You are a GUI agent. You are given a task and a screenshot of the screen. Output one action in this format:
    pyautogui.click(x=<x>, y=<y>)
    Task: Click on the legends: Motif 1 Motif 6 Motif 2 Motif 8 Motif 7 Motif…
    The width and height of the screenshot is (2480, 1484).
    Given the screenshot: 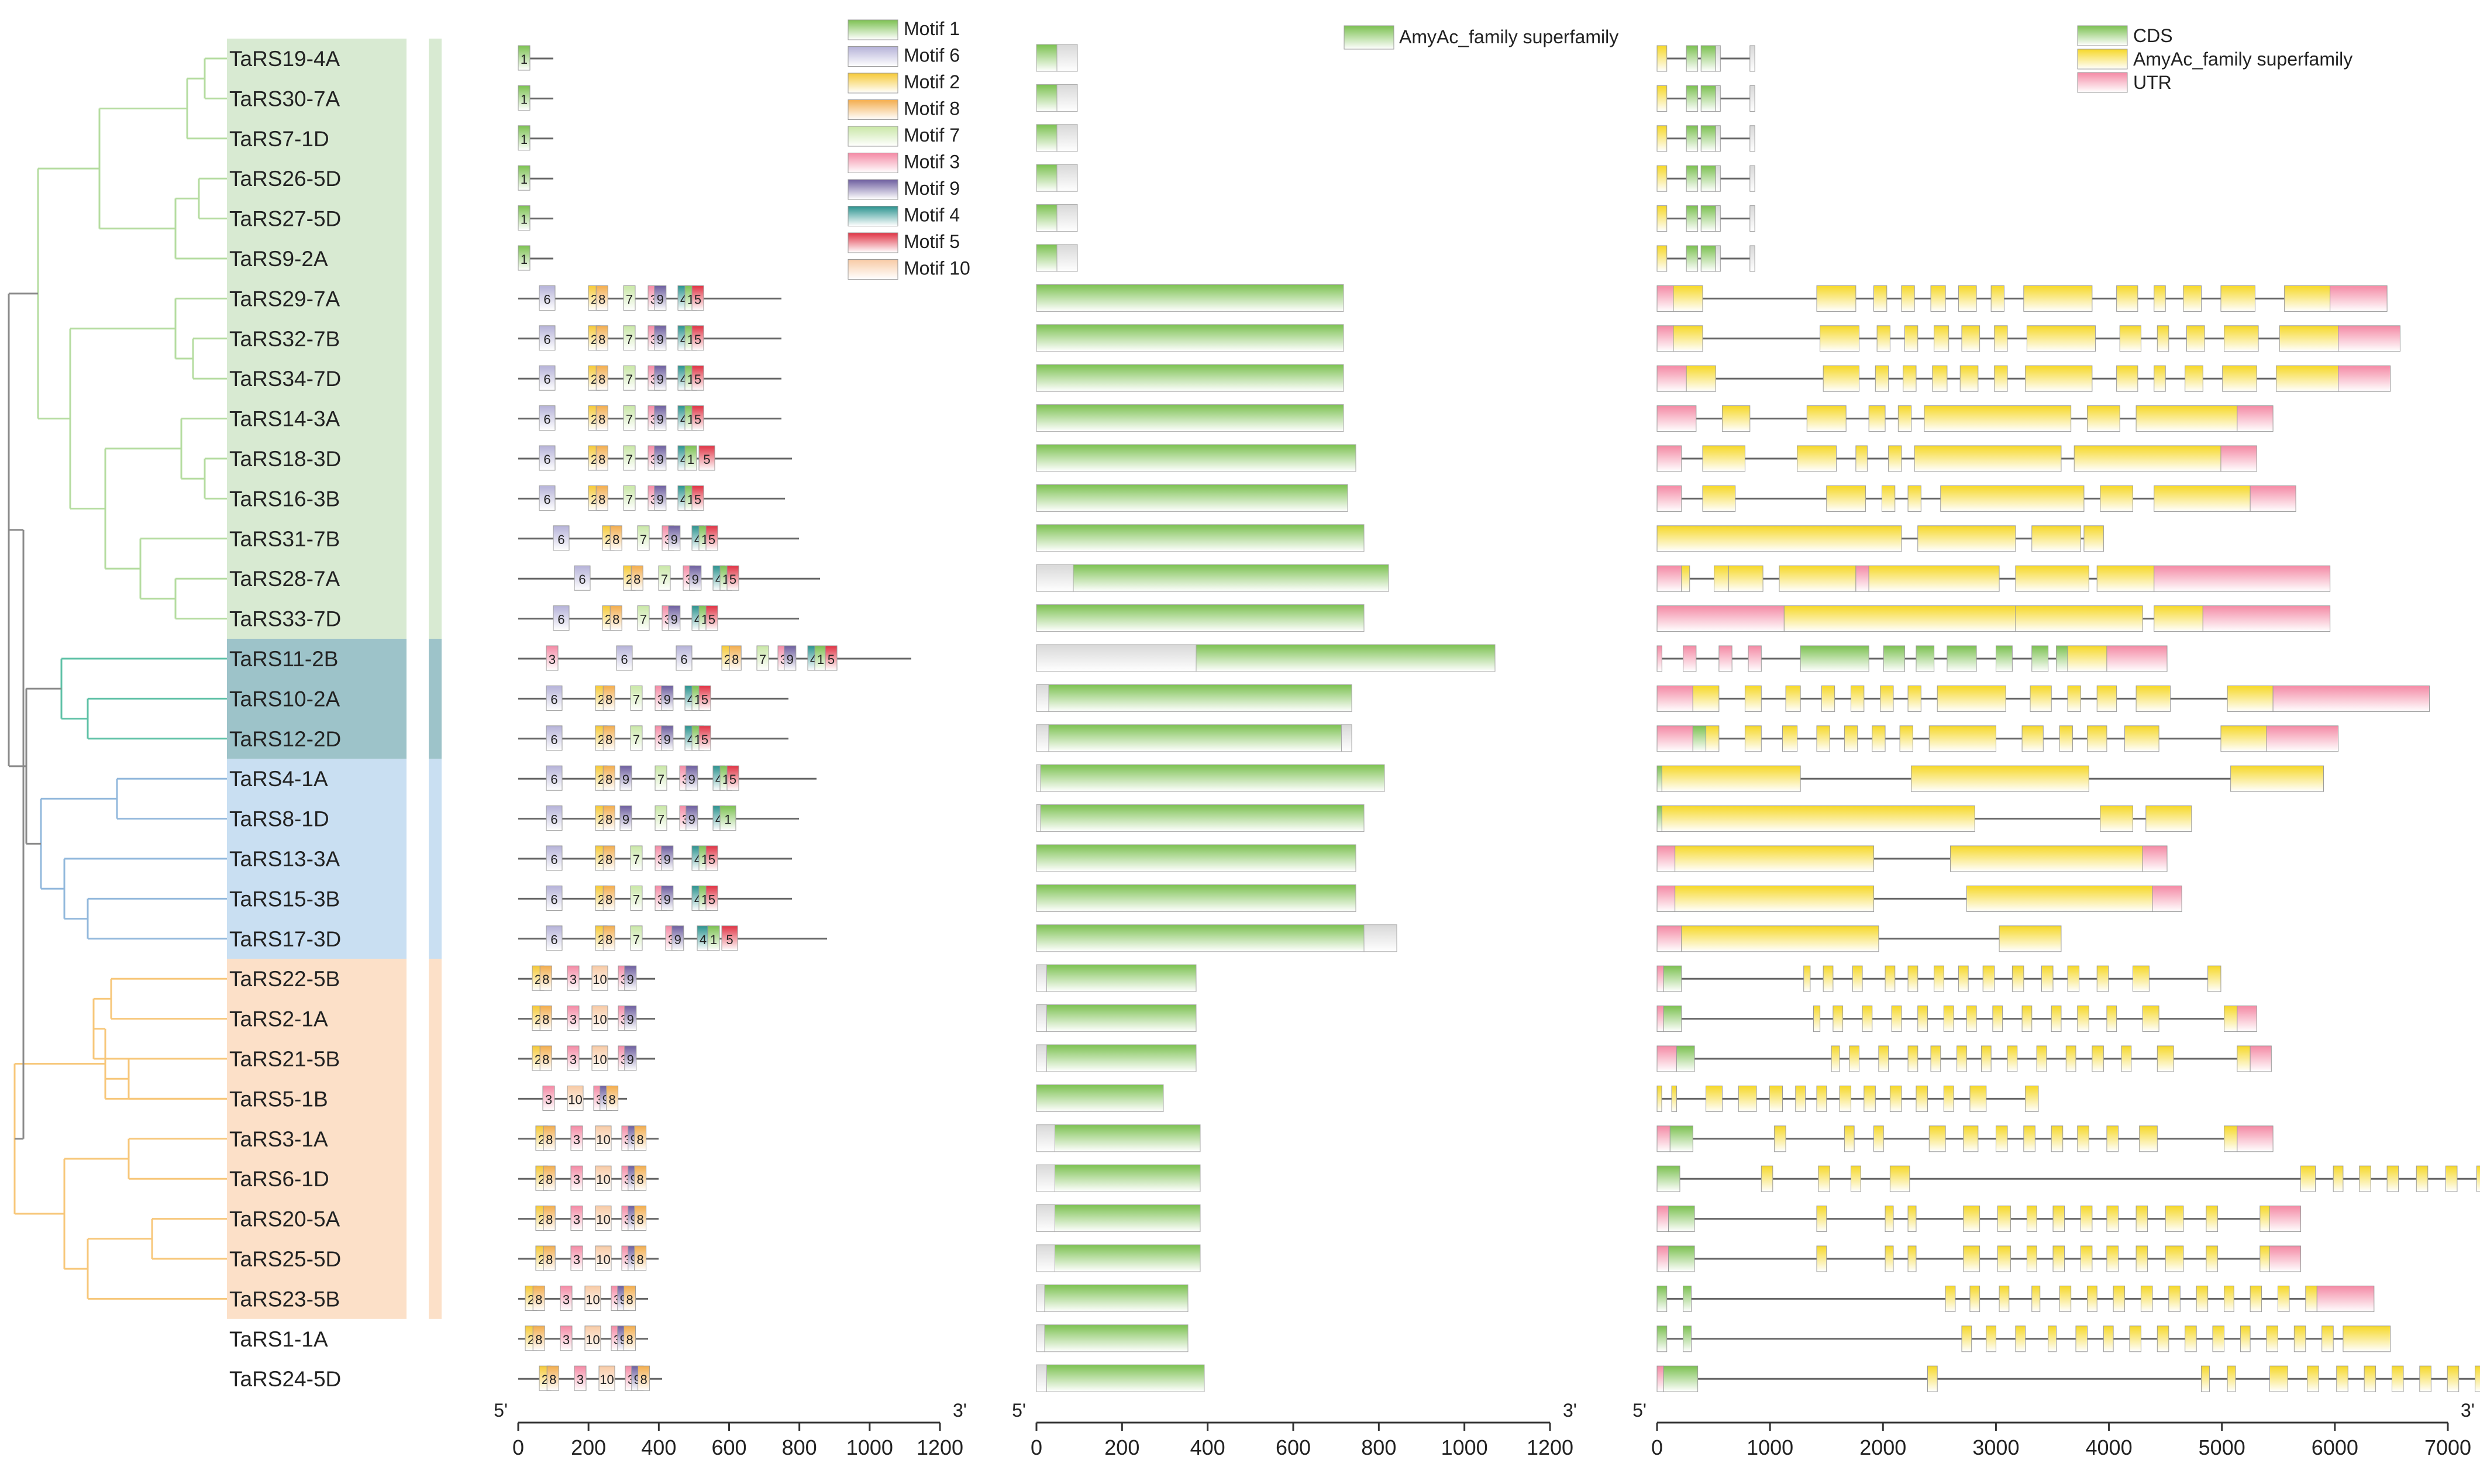 What is the action you would take?
    pyautogui.click(x=1600, y=149)
    